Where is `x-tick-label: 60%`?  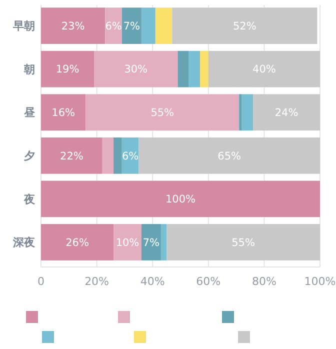 x-tick-label: 60% is located at coordinates (208, 281).